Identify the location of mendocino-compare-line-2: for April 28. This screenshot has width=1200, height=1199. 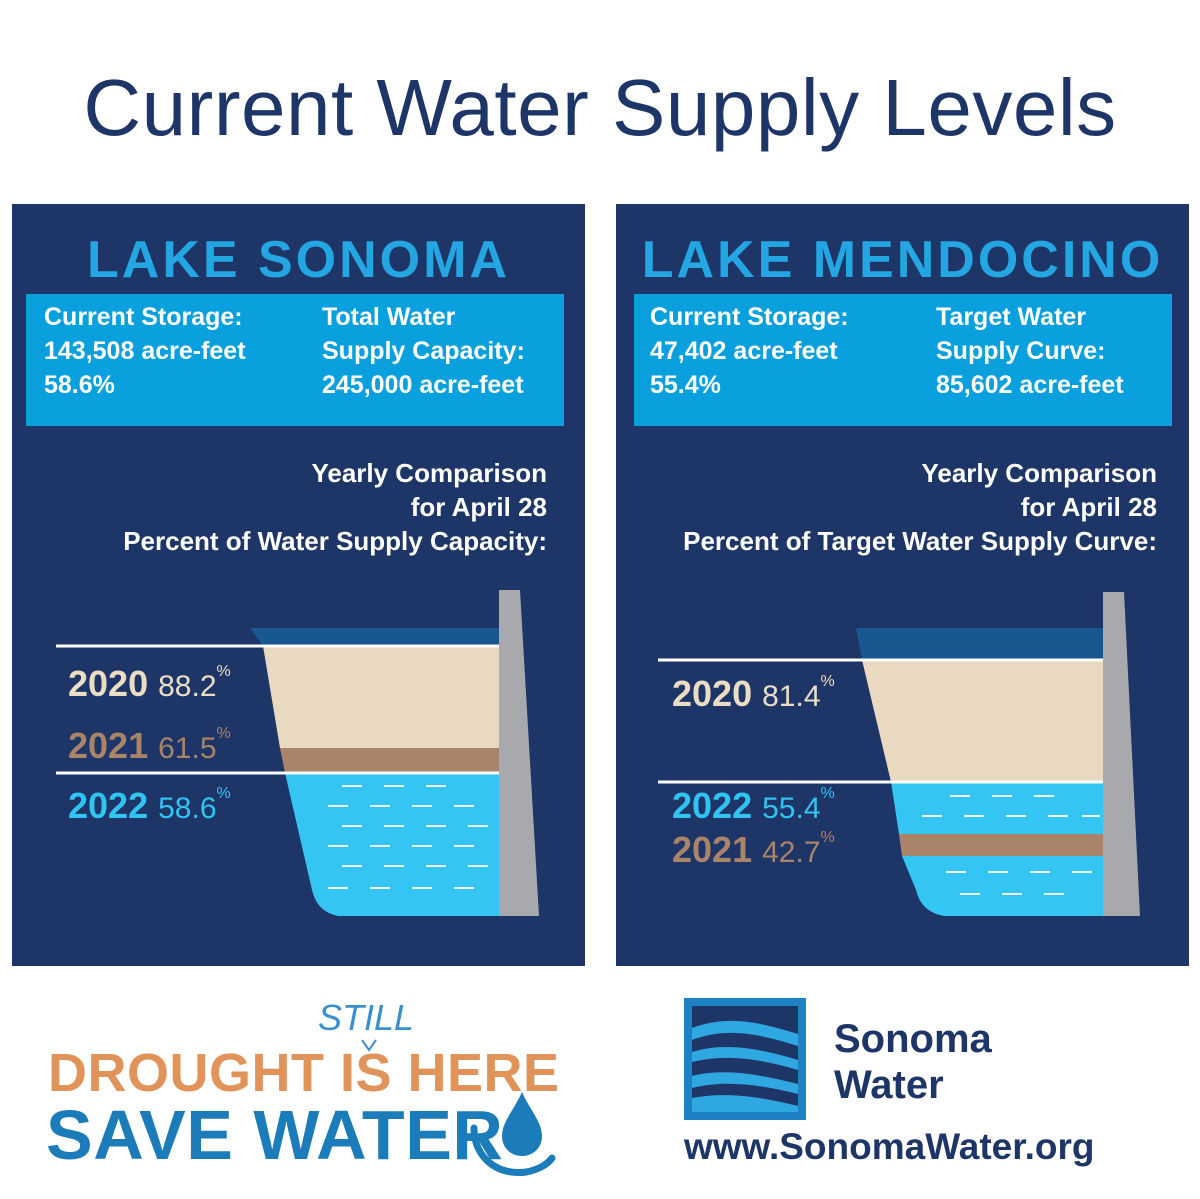
(1088, 507).